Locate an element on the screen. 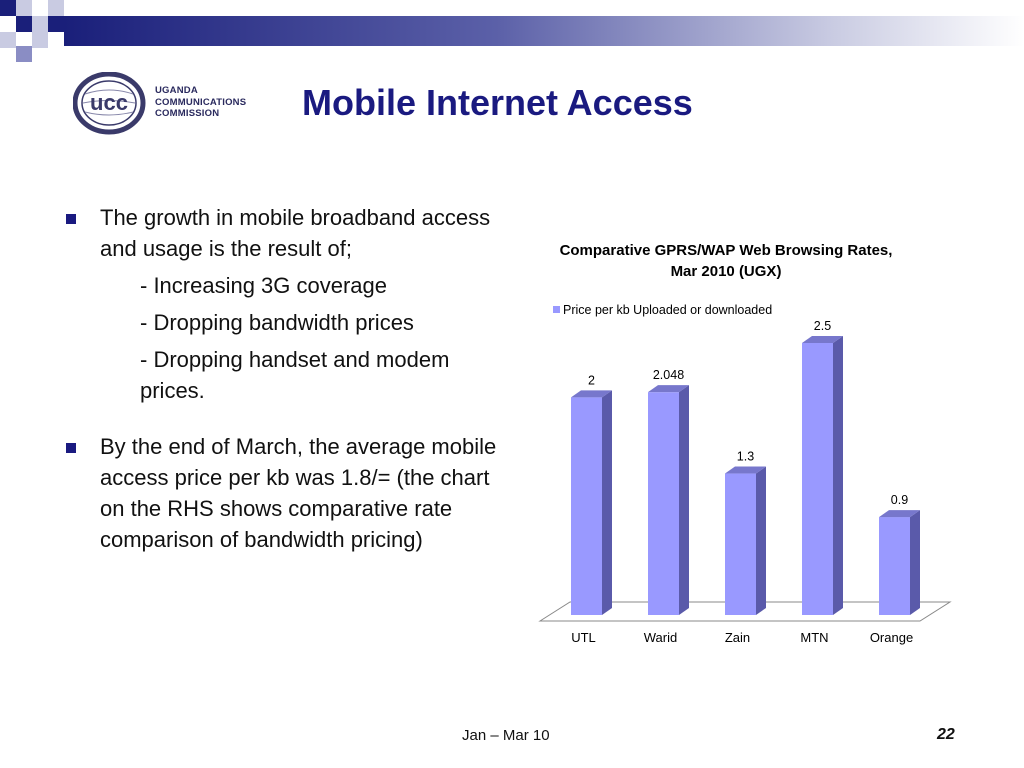 Image resolution: width=1024 pixels, height=768 pixels. header-decoration is located at coordinates (512, 31).